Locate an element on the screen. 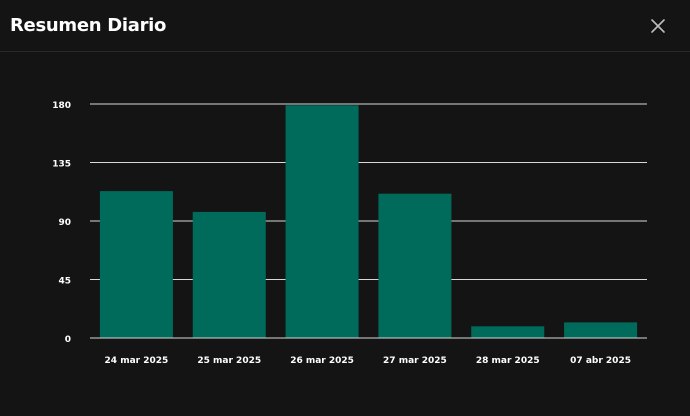  y-tick-label: 45 is located at coordinates (64, 282).